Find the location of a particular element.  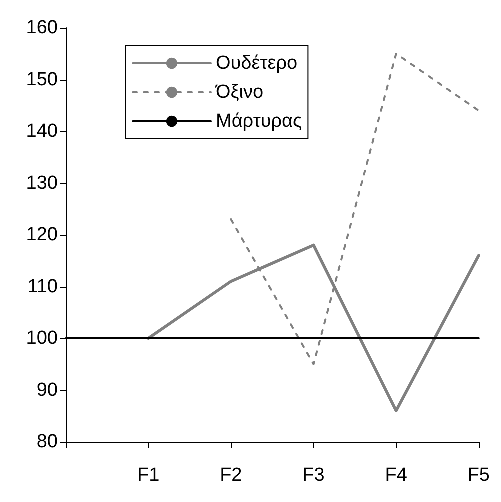

y-tick-label: 160 is located at coordinates (42, 28).